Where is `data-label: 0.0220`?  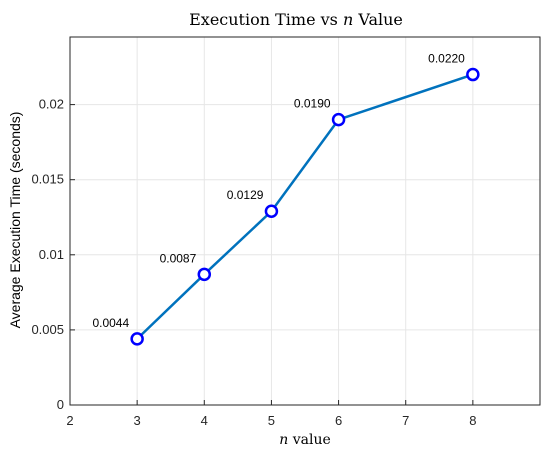 data-label: 0.0220 is located at coordinates (446, 59).